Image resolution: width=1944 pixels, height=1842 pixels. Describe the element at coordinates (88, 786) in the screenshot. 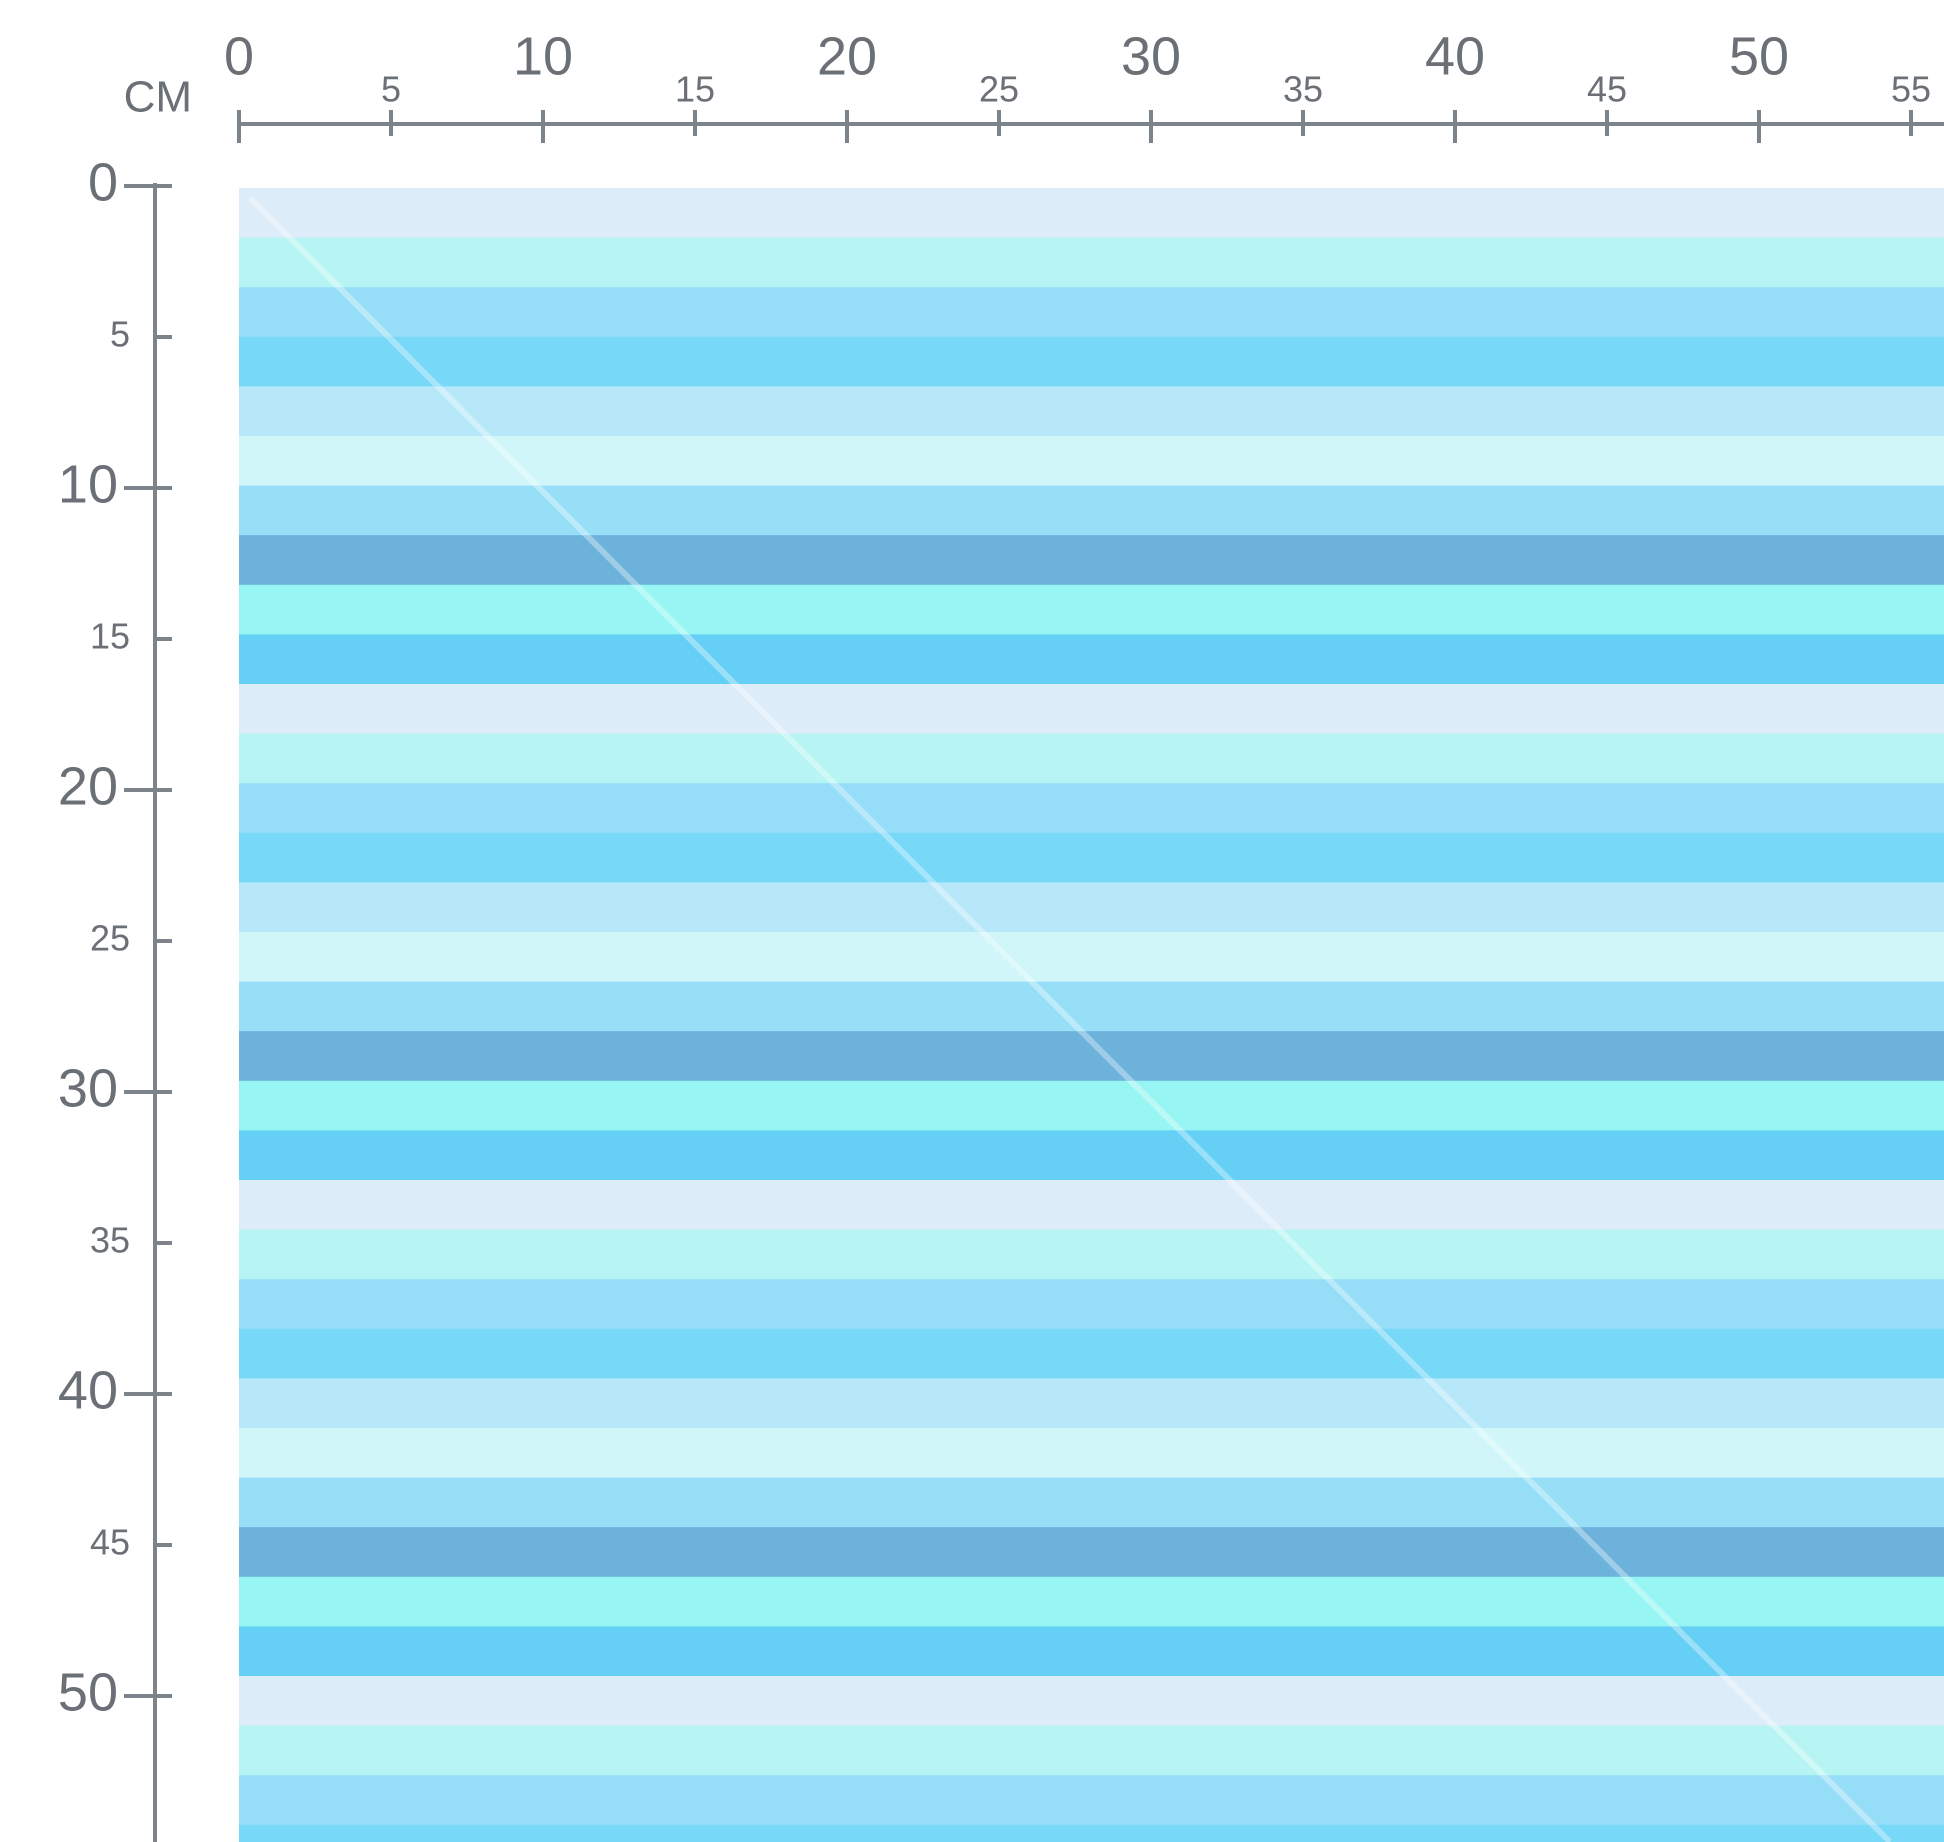

I see `left-tick-label: 20` at that location.